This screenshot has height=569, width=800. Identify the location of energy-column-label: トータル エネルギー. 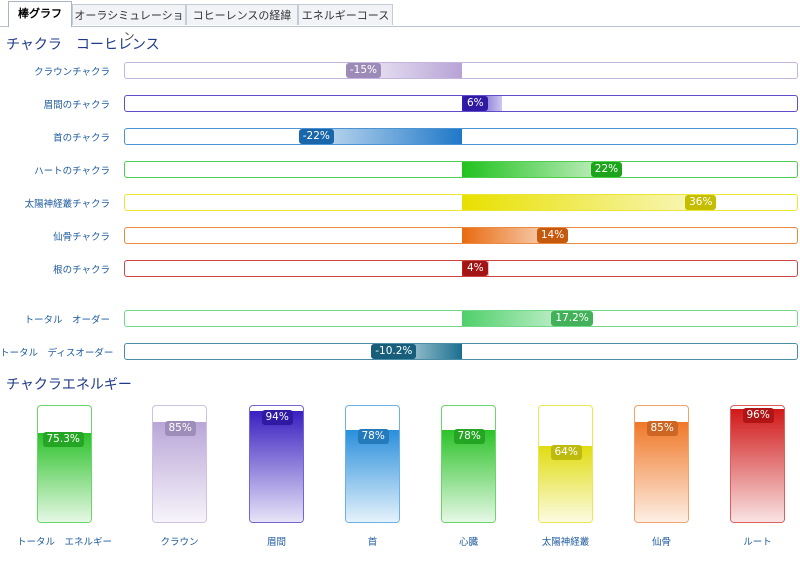
(64, 542).